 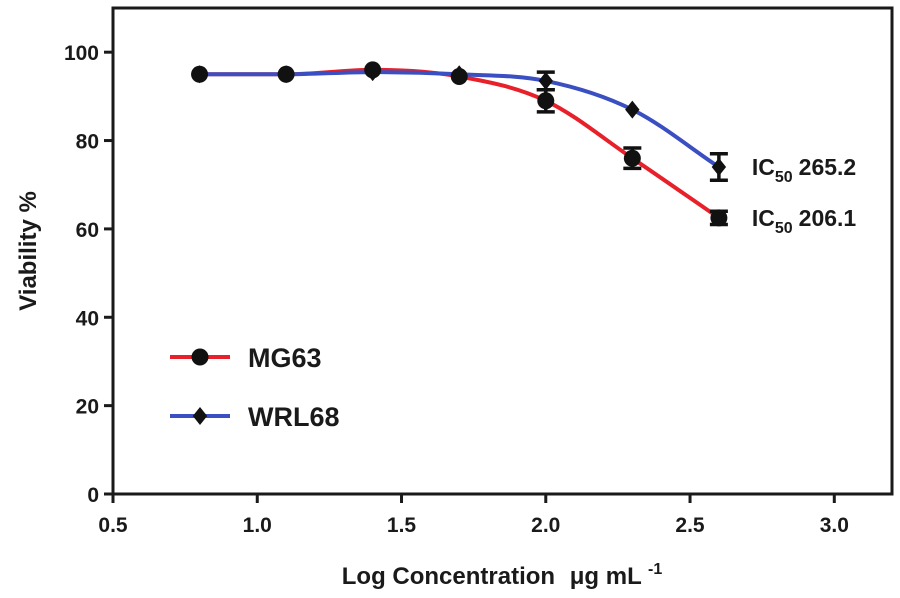 I want to click on ic50-label-mg63: IC50 206.1, so click(x=804, y=221).